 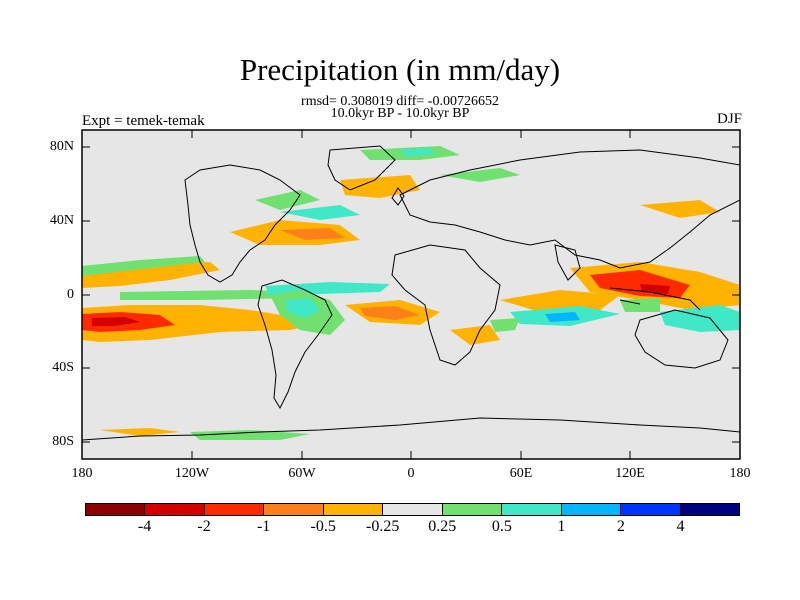 I want to click on lon-label: 120W, so click(x=192, y=473).